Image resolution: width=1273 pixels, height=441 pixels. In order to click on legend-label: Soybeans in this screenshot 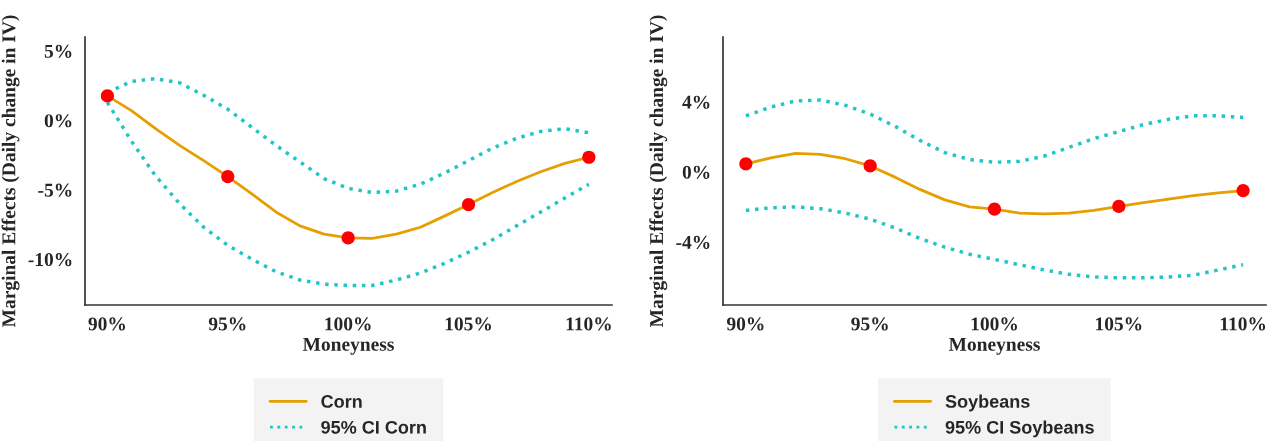, I will do `click(987, 403)`.